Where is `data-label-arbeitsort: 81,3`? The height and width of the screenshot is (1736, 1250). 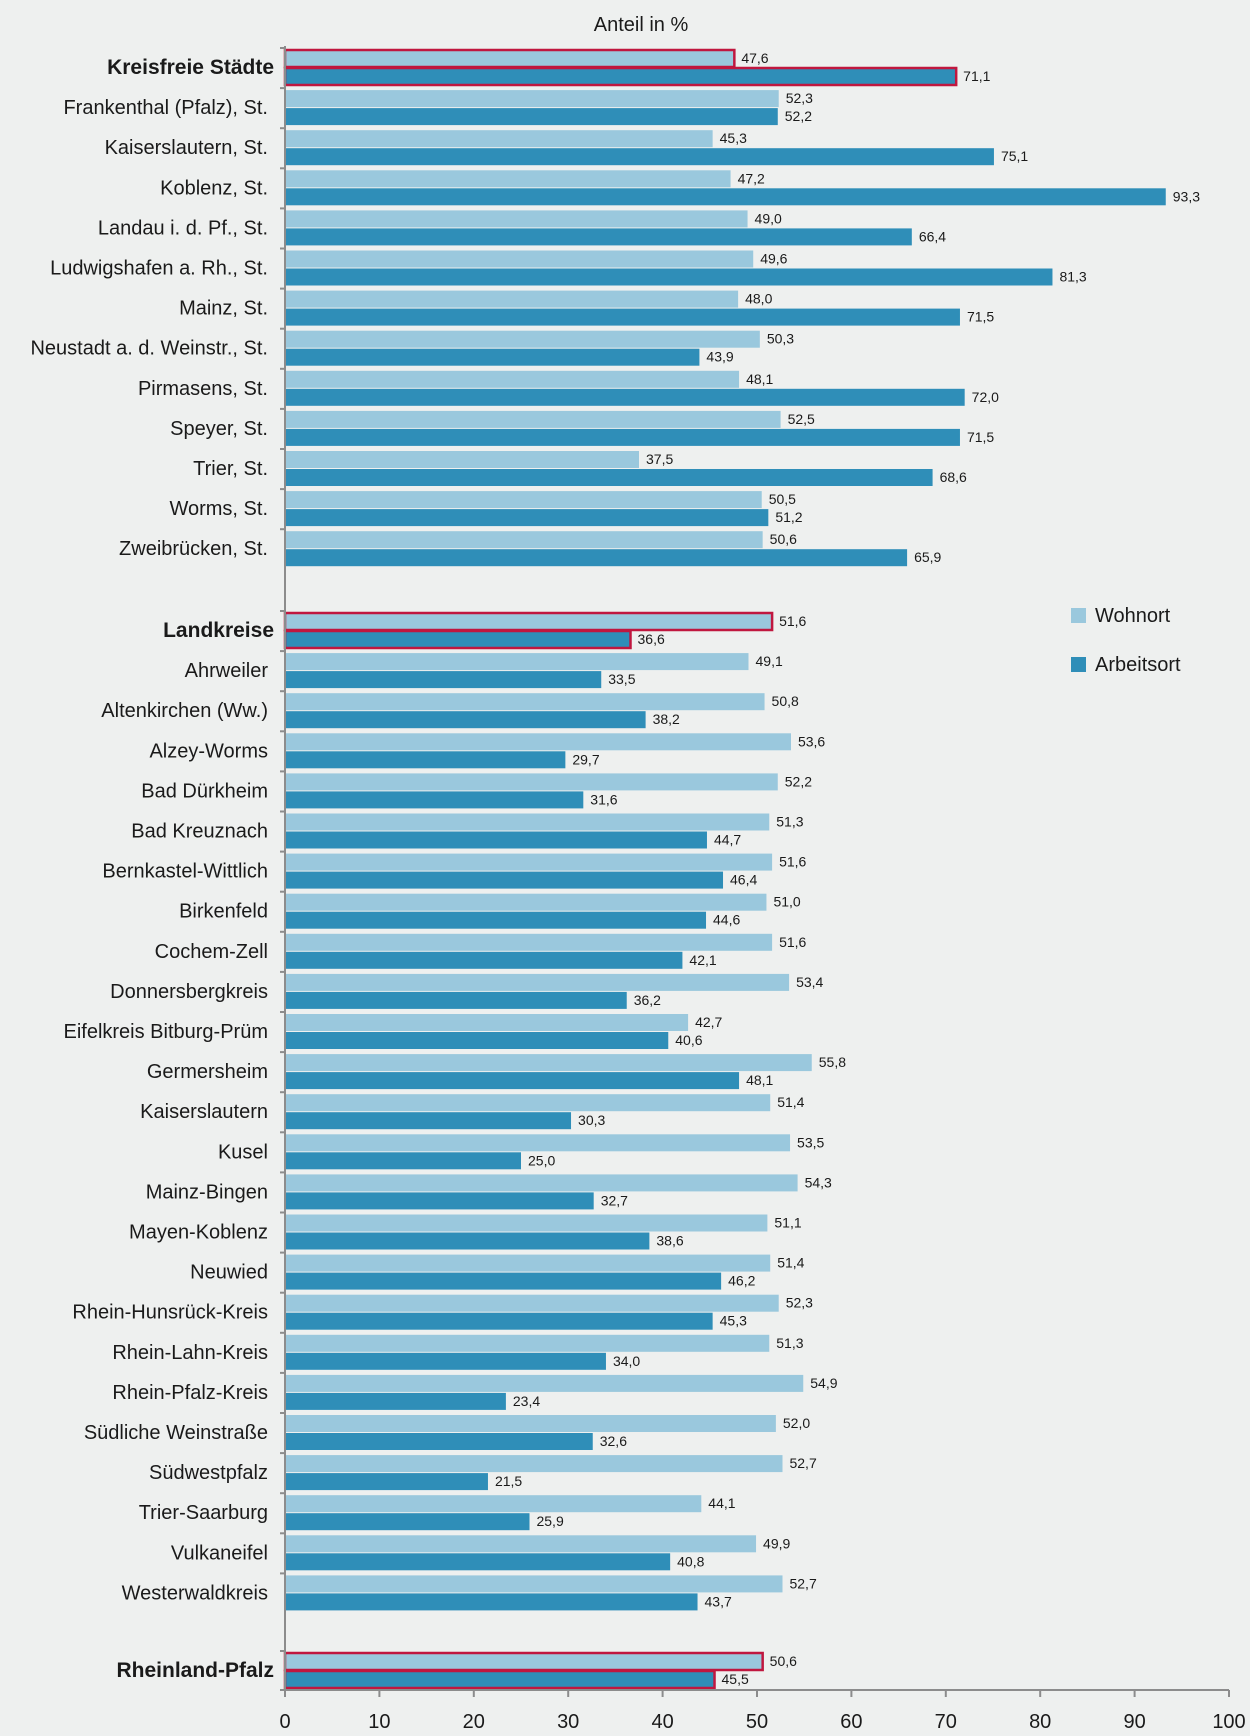 data-label-arbeitsort: 81,3 is located at coordinates (1072, 277).